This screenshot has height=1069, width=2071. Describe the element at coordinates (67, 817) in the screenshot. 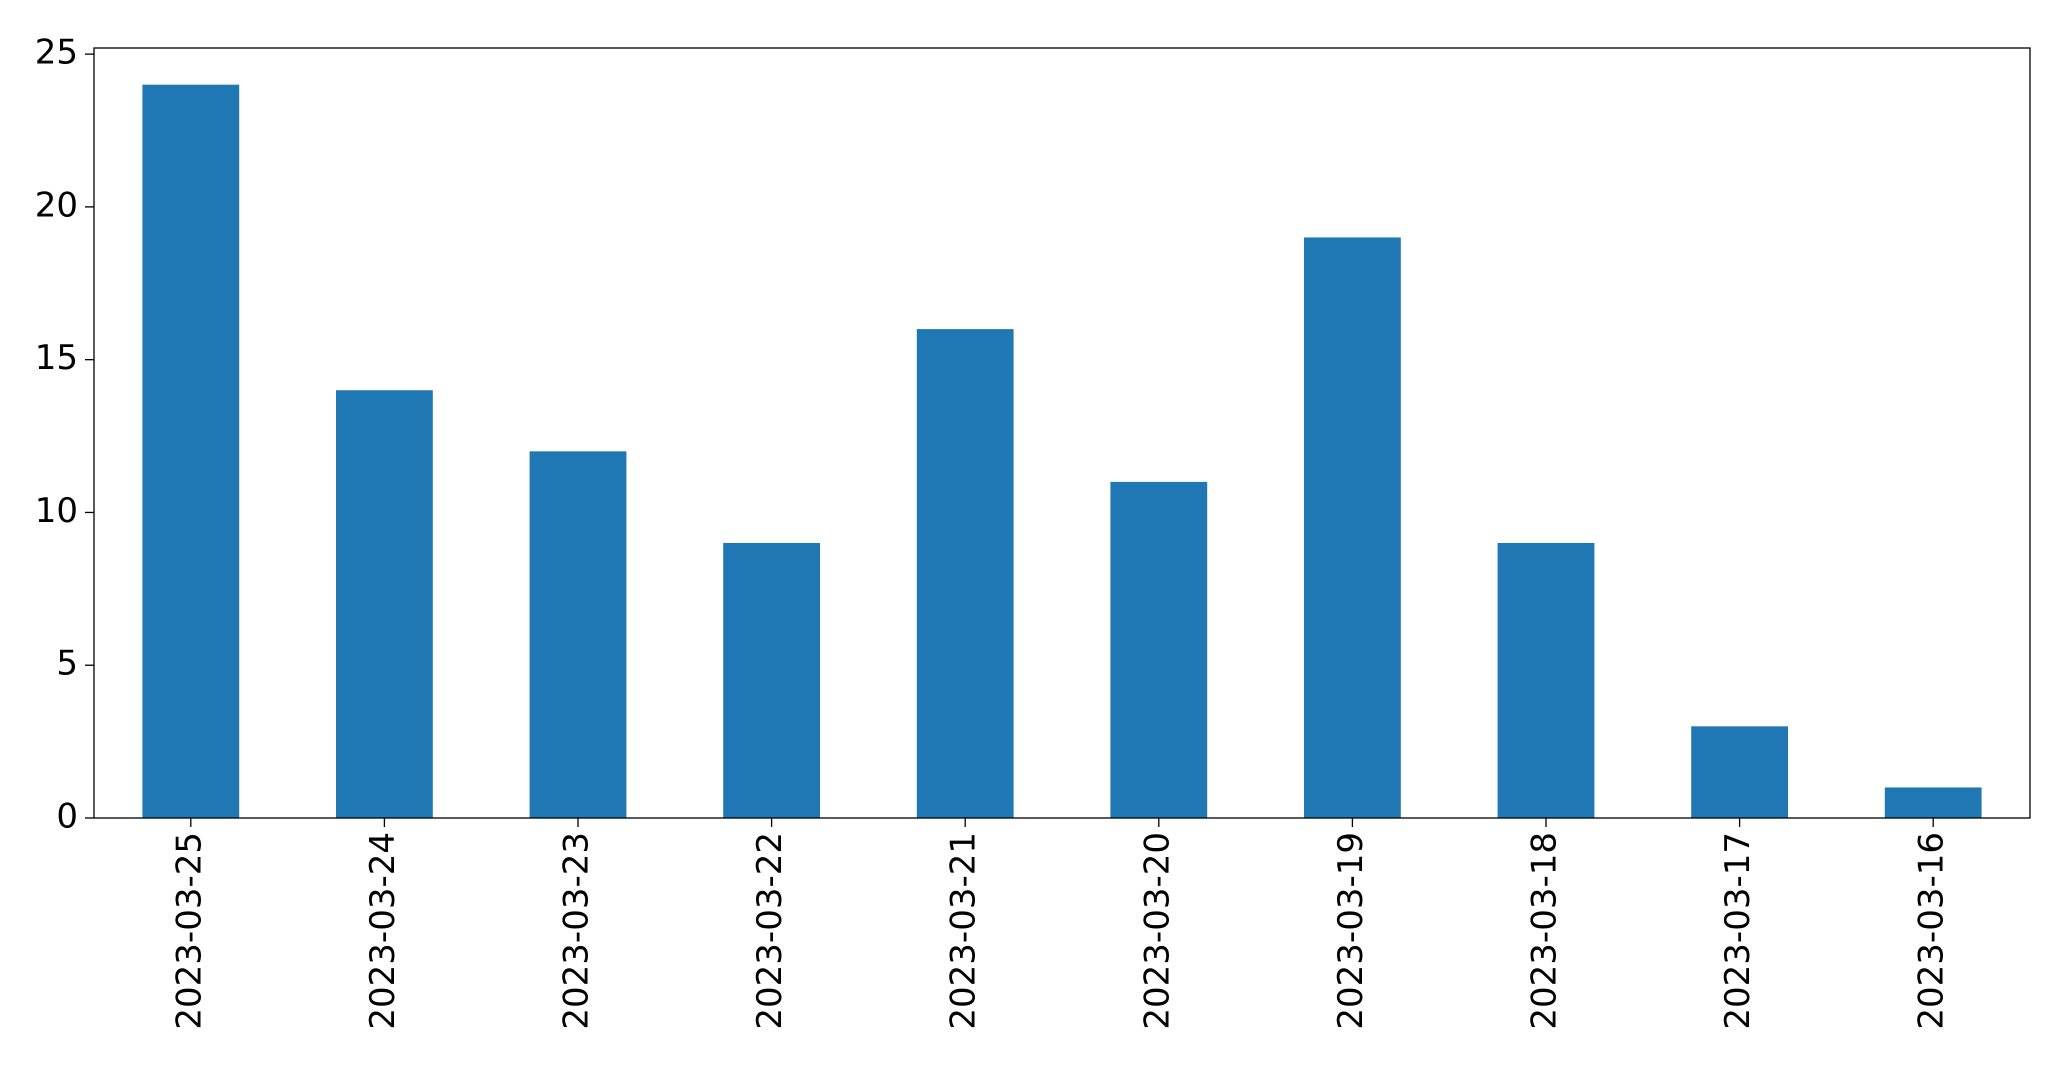

I see `y-tick-label: 0` at that location.